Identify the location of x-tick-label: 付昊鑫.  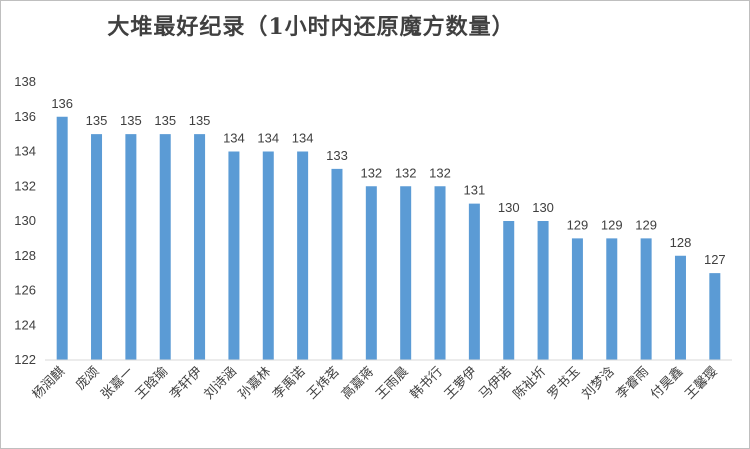
(666, 383).